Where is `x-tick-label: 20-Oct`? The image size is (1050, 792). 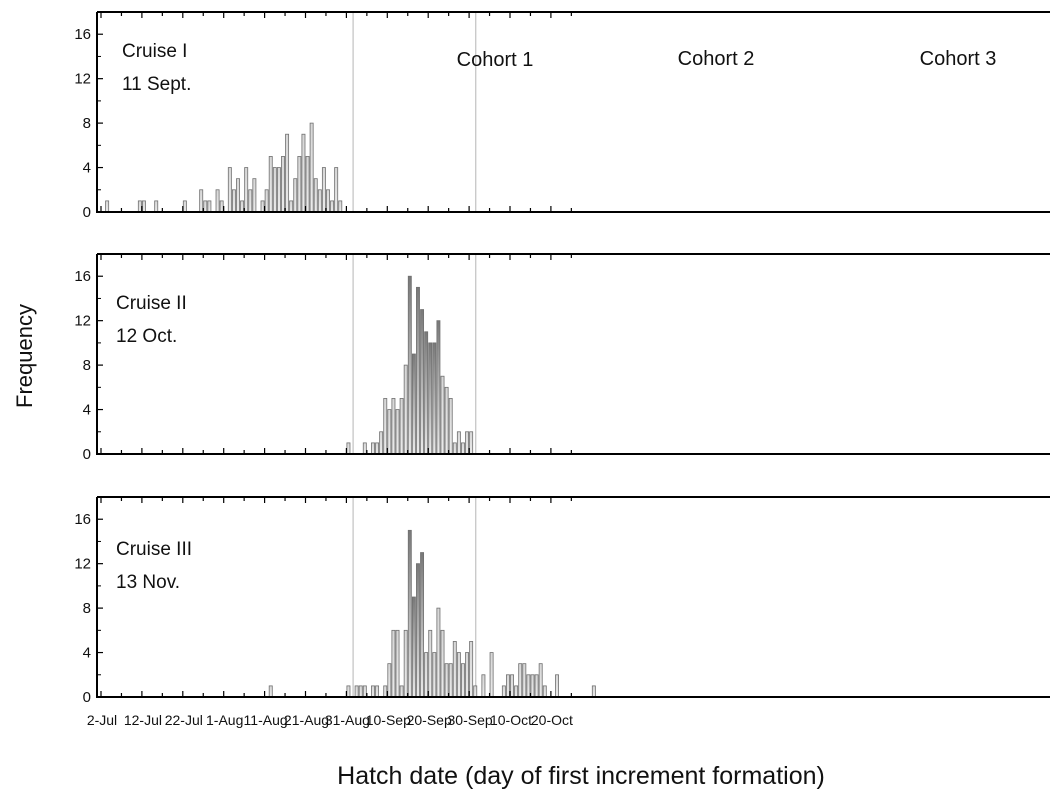
x-tick-label: 20-Oct is located at coordinates (552, 720).